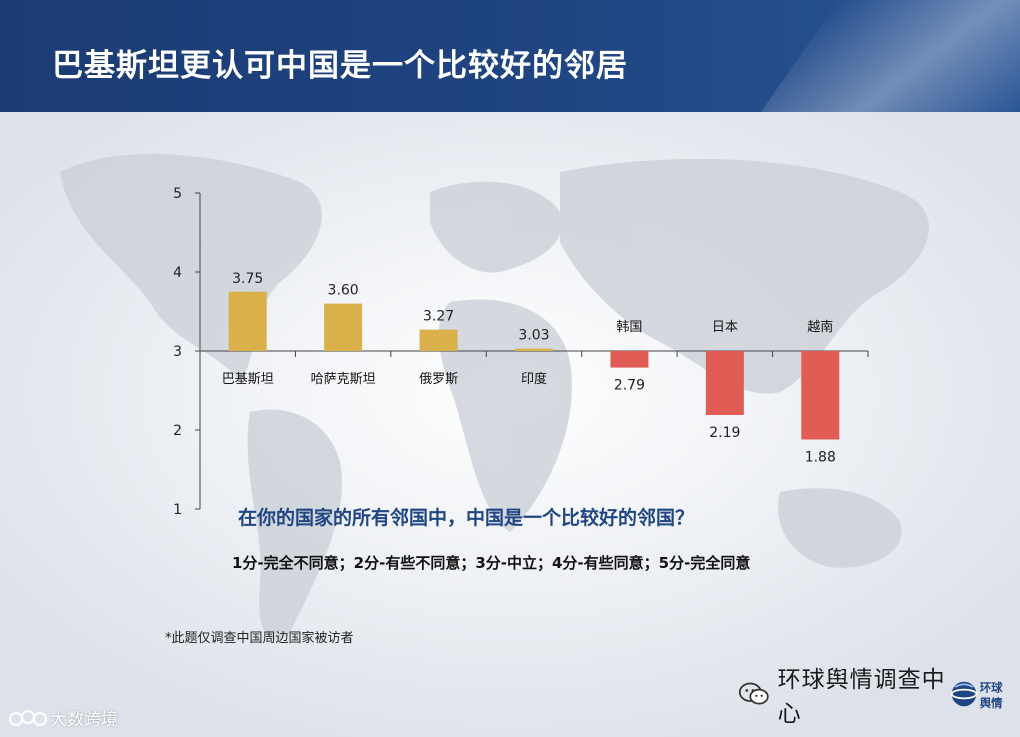  What do you see at coordinates (820, 457) in the screenshot?
I see `data-label: 1.88` at bounding box center [820, 457].